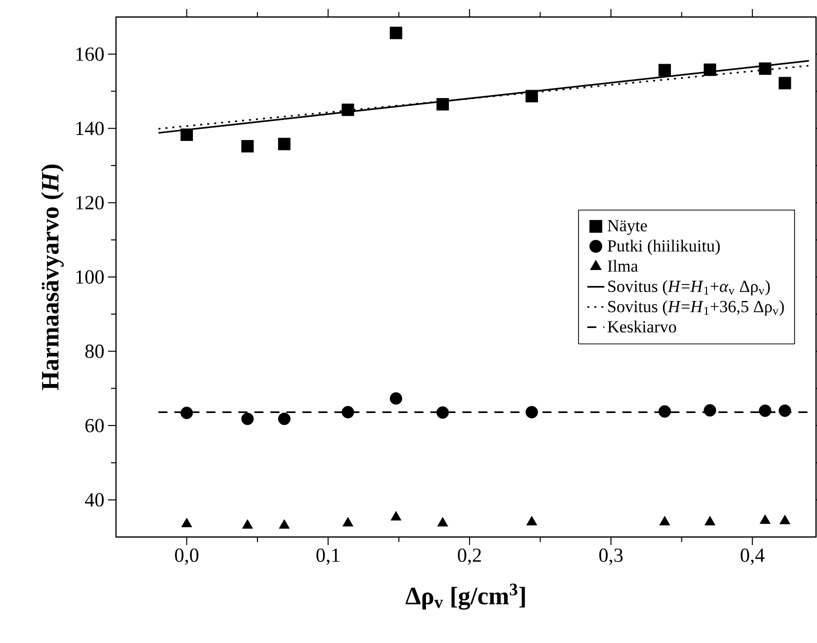 The height and width of the screenshot is (643, 817). Describe the element at coordinates (94, 351) in the screenshot. I see `y-tick-label: 80` at that location.